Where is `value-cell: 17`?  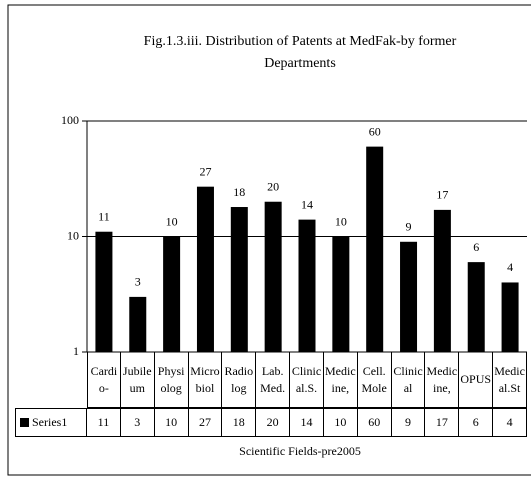
value-cell: 17 is located at coordinates (442, 422).